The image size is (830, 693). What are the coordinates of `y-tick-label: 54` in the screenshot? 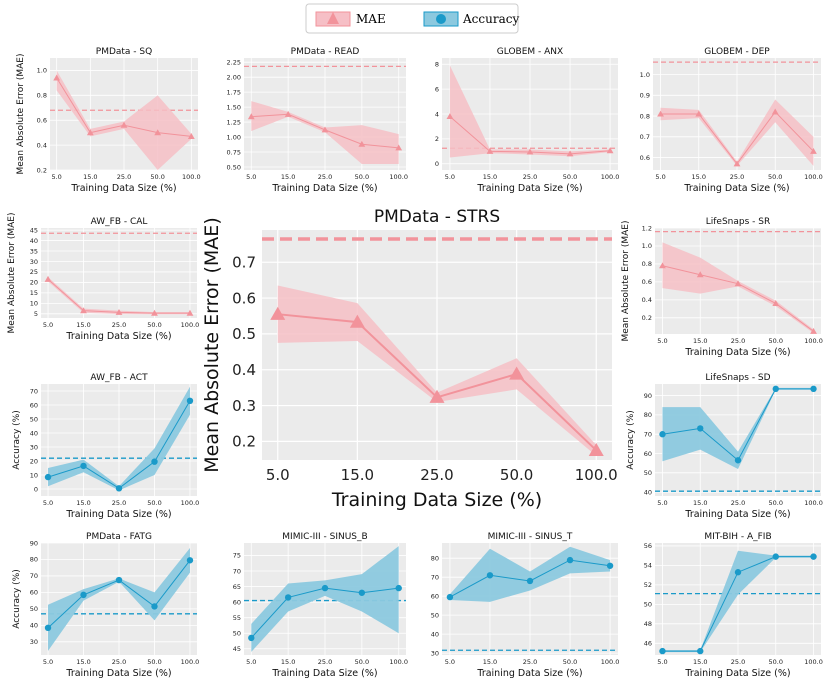 It's located at (648, 566).